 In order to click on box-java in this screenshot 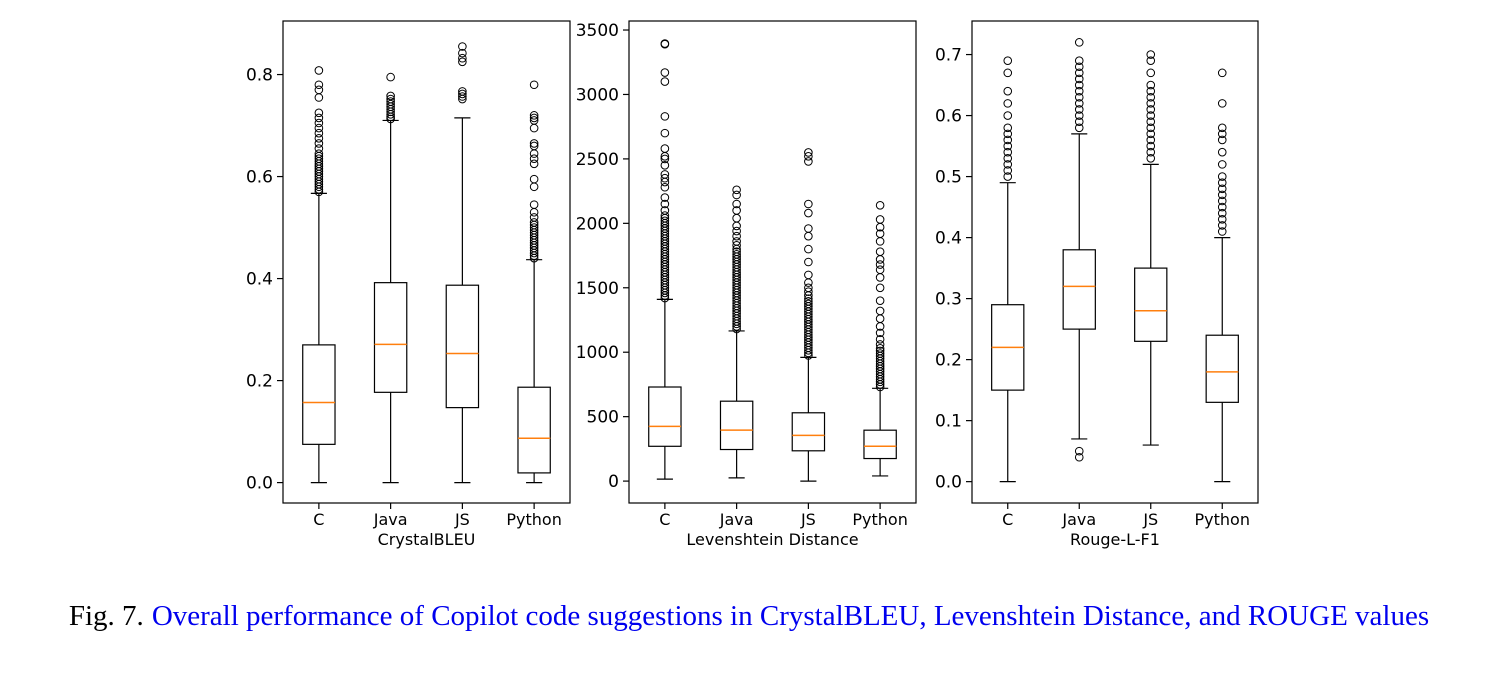, I will do `click(390, 337)`.